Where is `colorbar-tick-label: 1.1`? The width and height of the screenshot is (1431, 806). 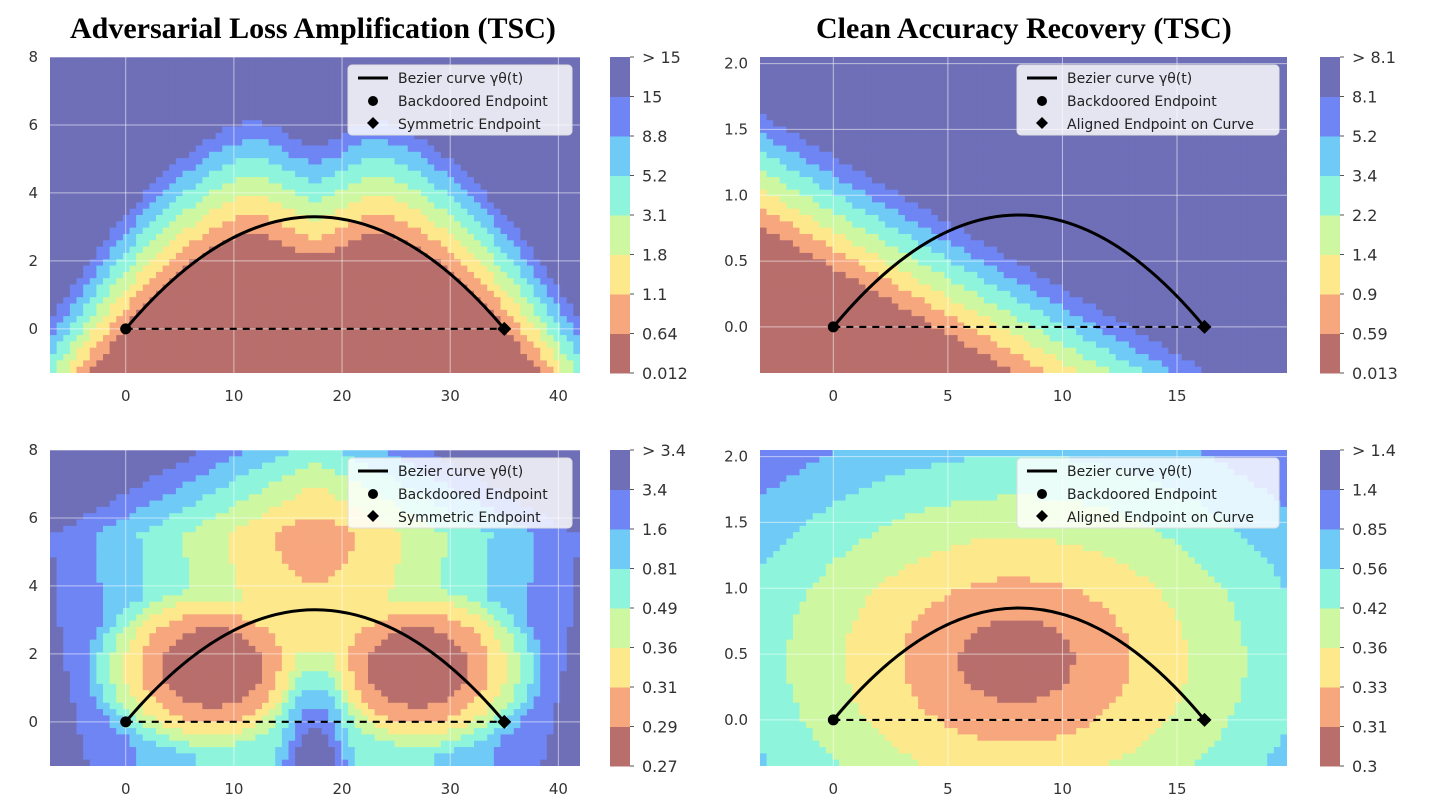 colorbar-tick-label: 1.1 is located at coordinates (654, 294).